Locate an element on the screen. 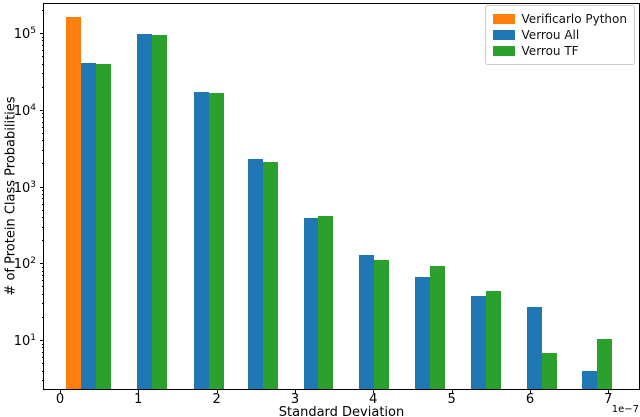  y-tick-label-10e3: 10³ is located at coordinates (24, 187).